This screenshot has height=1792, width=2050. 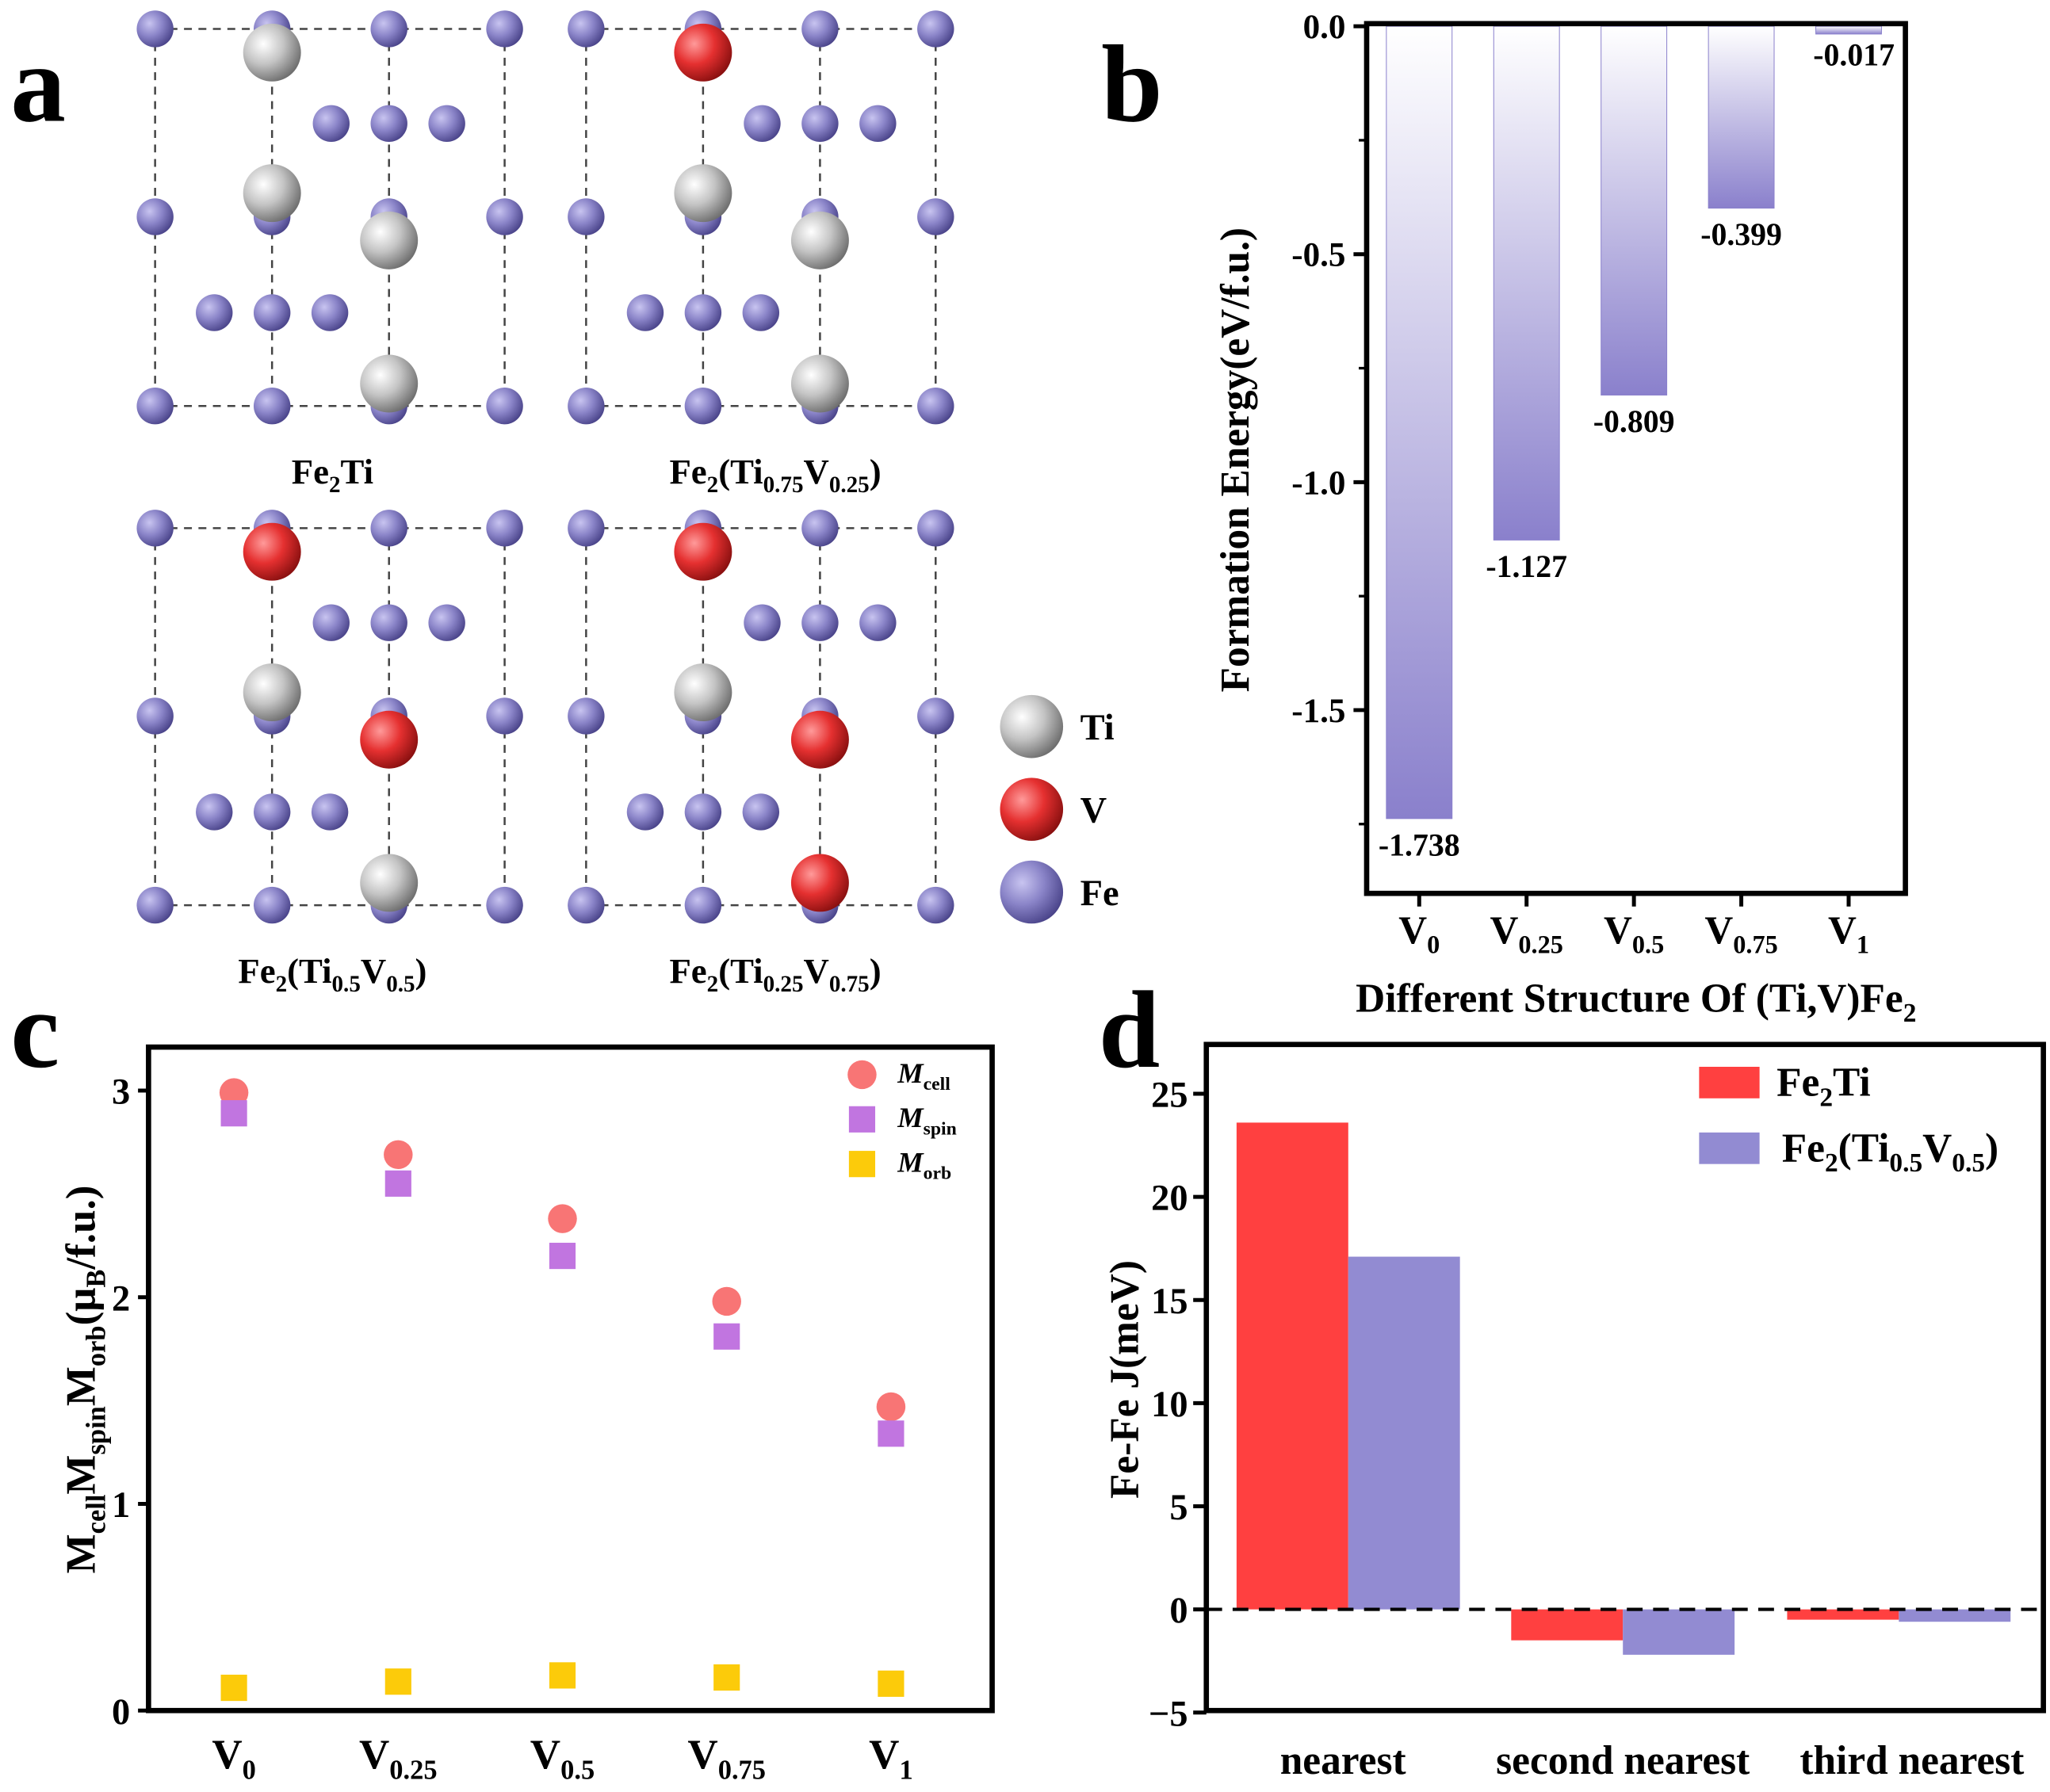 I want to click on y-tick-label: 10, so click(x=1169, y=1405).